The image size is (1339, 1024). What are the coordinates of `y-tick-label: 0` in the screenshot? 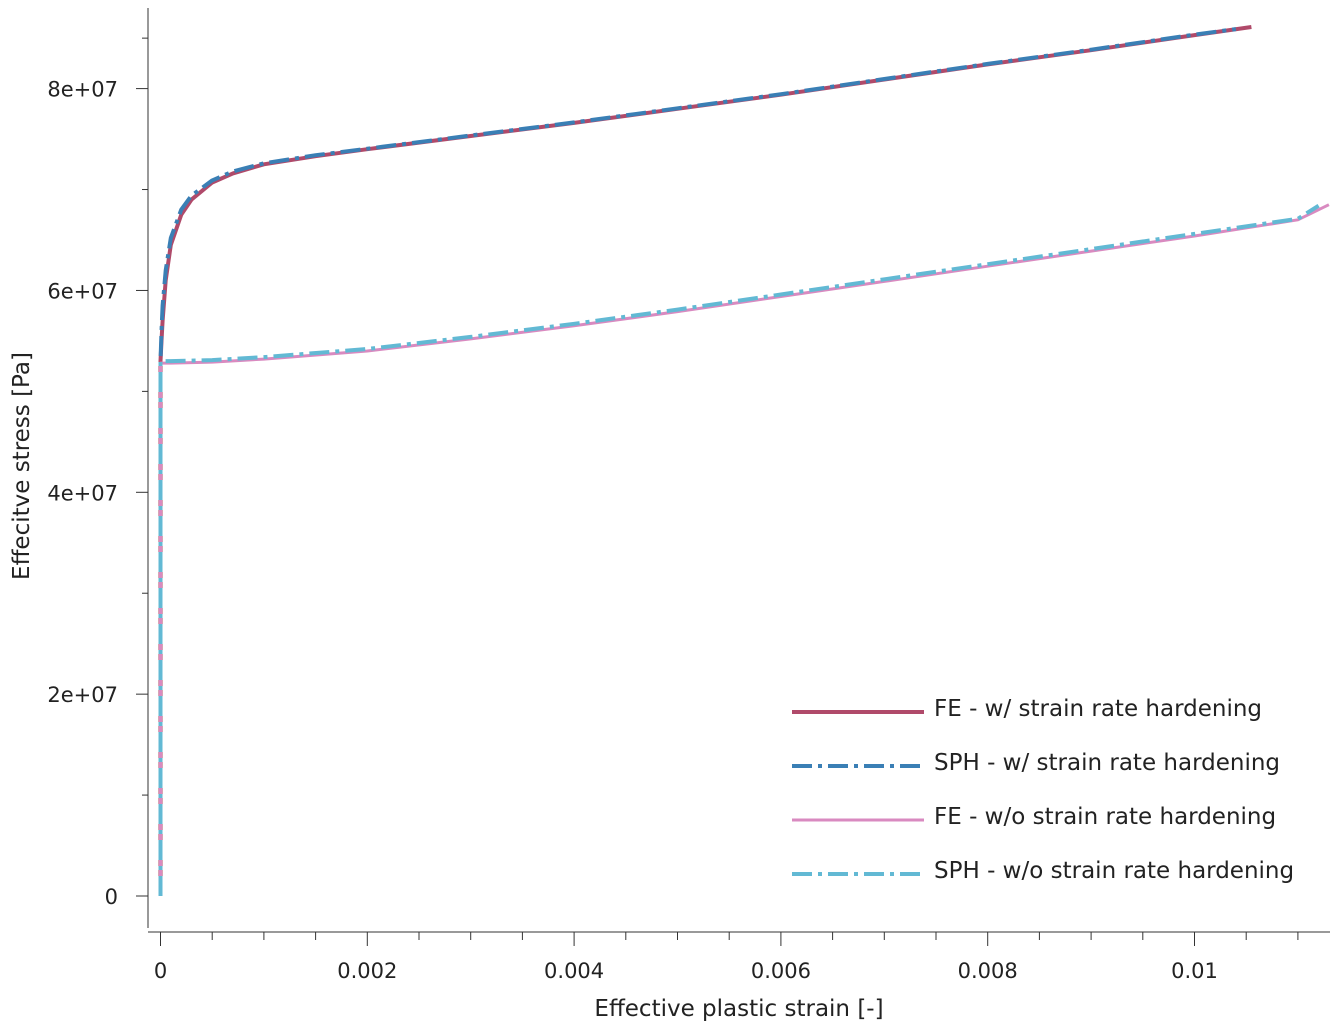 It's located at (111, 897).